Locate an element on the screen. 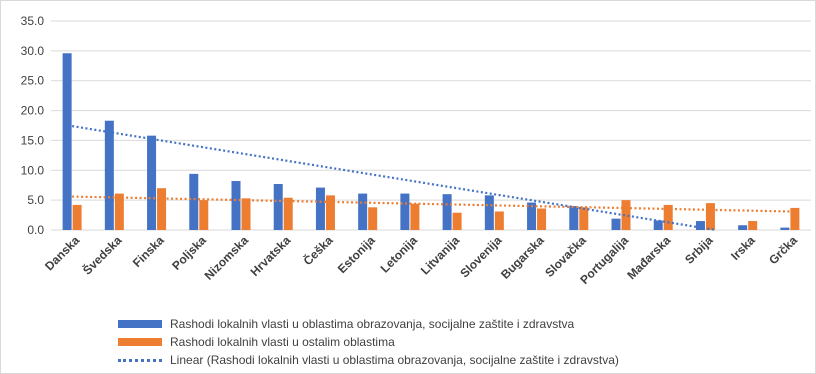 This screenshot has height=374, width=816. y-tick-label-2: 10.0 is located at coordinates (33, 170).